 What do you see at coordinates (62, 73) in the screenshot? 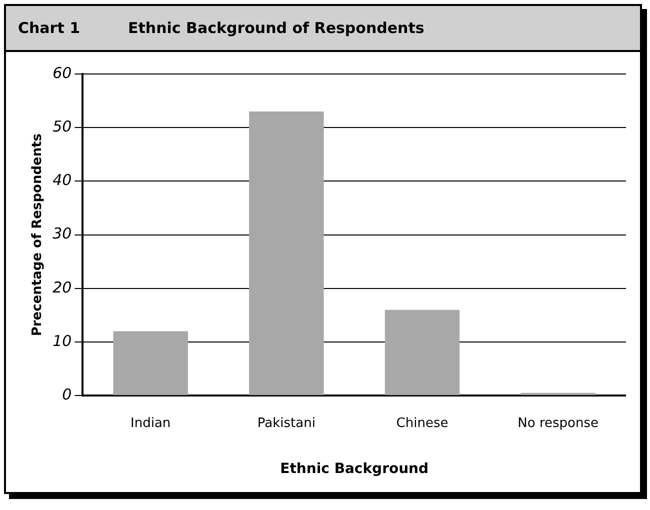
I see `y-tick-label: 60` at bounding box center [62, 73].